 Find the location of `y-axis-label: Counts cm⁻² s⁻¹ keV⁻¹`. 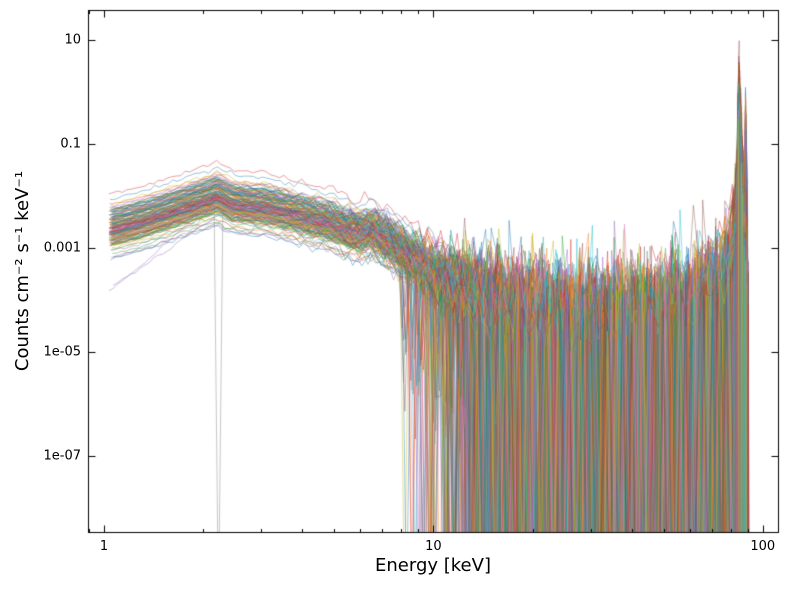

y-axis-label: Counts cm⁻² s⁻¹ keV⁻¹ is located at coordinates (22, 271).